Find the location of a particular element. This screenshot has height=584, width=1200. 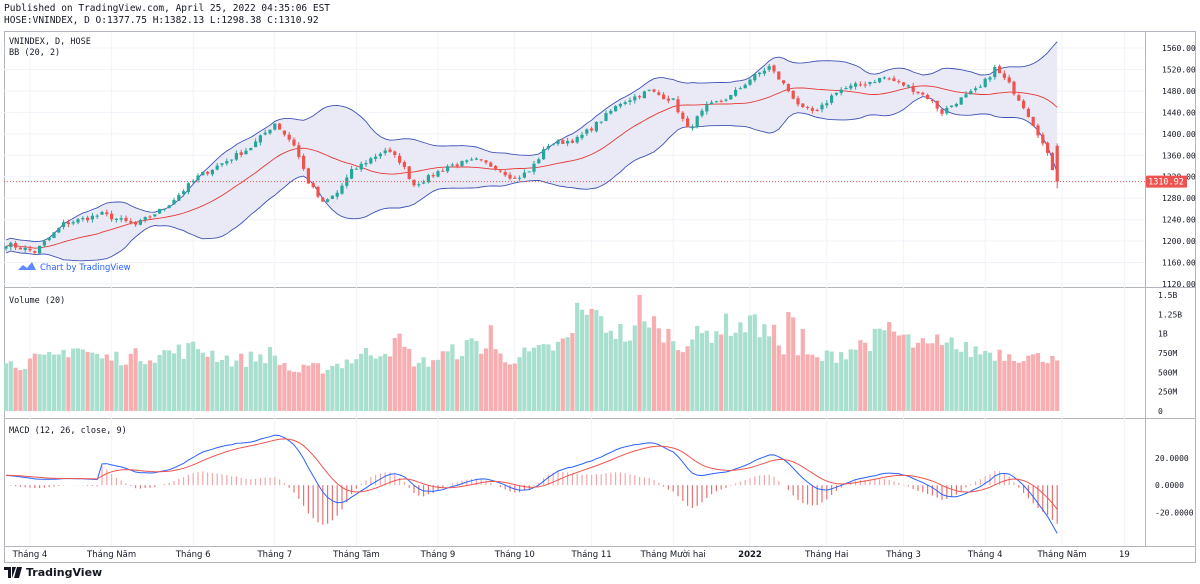

symbol-legend: VNINDEX, D, HOSE is located at coordinates (50, 42).